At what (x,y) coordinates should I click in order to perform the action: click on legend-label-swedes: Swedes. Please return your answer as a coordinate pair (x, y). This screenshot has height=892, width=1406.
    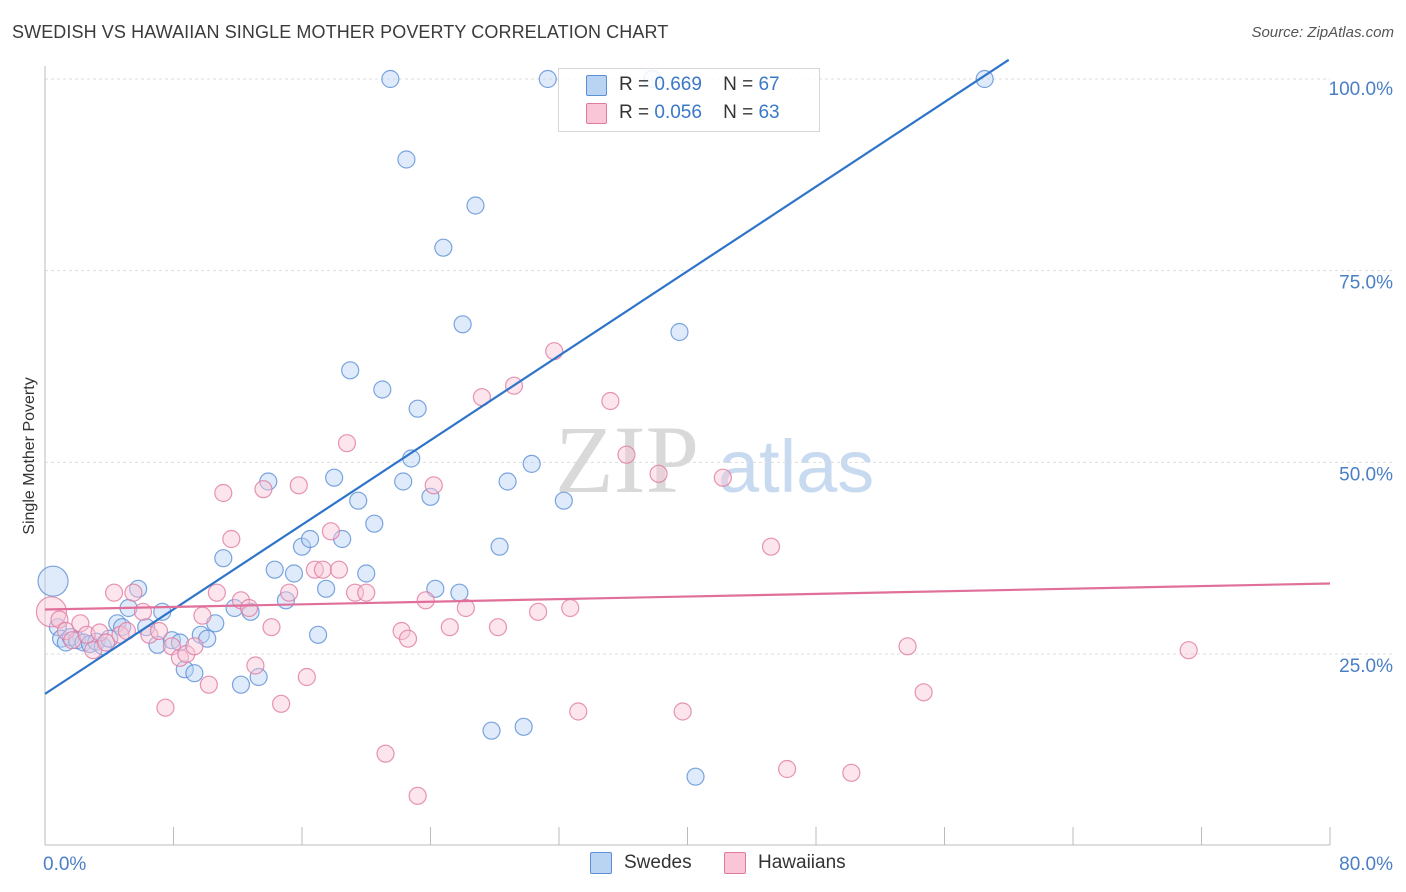
    Looking at the image, I should click on (658, 862).